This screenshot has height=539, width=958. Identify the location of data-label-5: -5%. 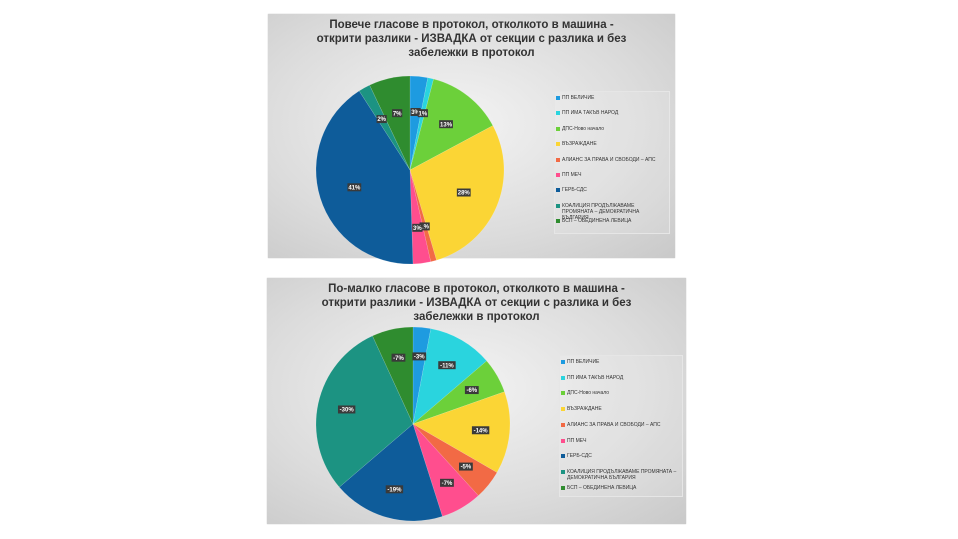
(465, 466).